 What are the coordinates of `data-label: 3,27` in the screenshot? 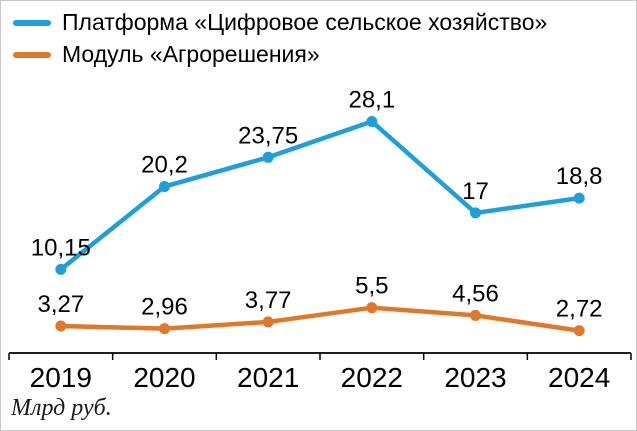 It's located at (60, 304).